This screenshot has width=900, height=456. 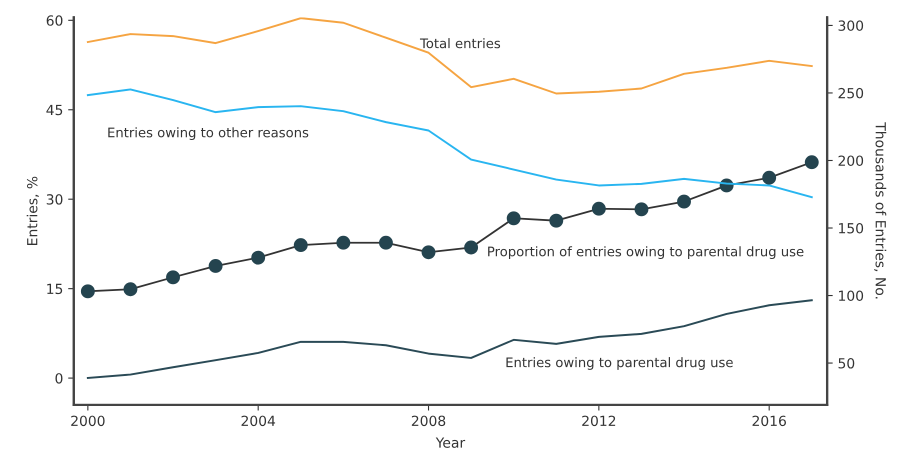 What do you see at coordinates (460, 43) in the screenshot?
I see `series-label: Total entries` at bounding box center [460, 43].